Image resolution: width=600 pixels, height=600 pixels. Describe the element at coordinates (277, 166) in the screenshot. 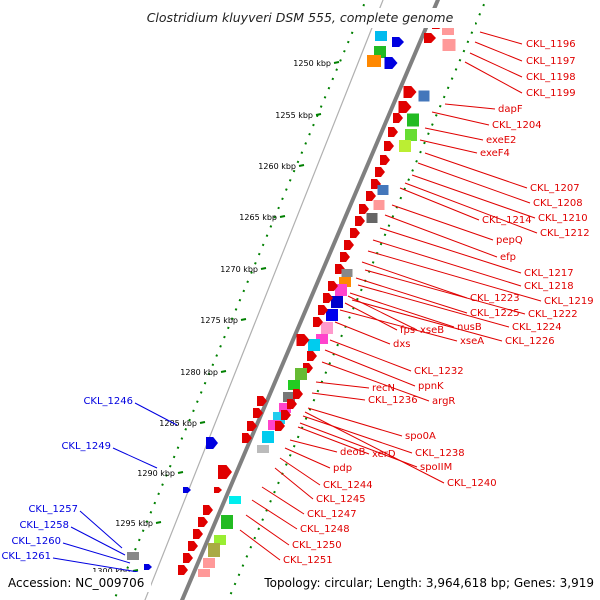

I see `kbp-tick-label: 1260 kbp` at that location.